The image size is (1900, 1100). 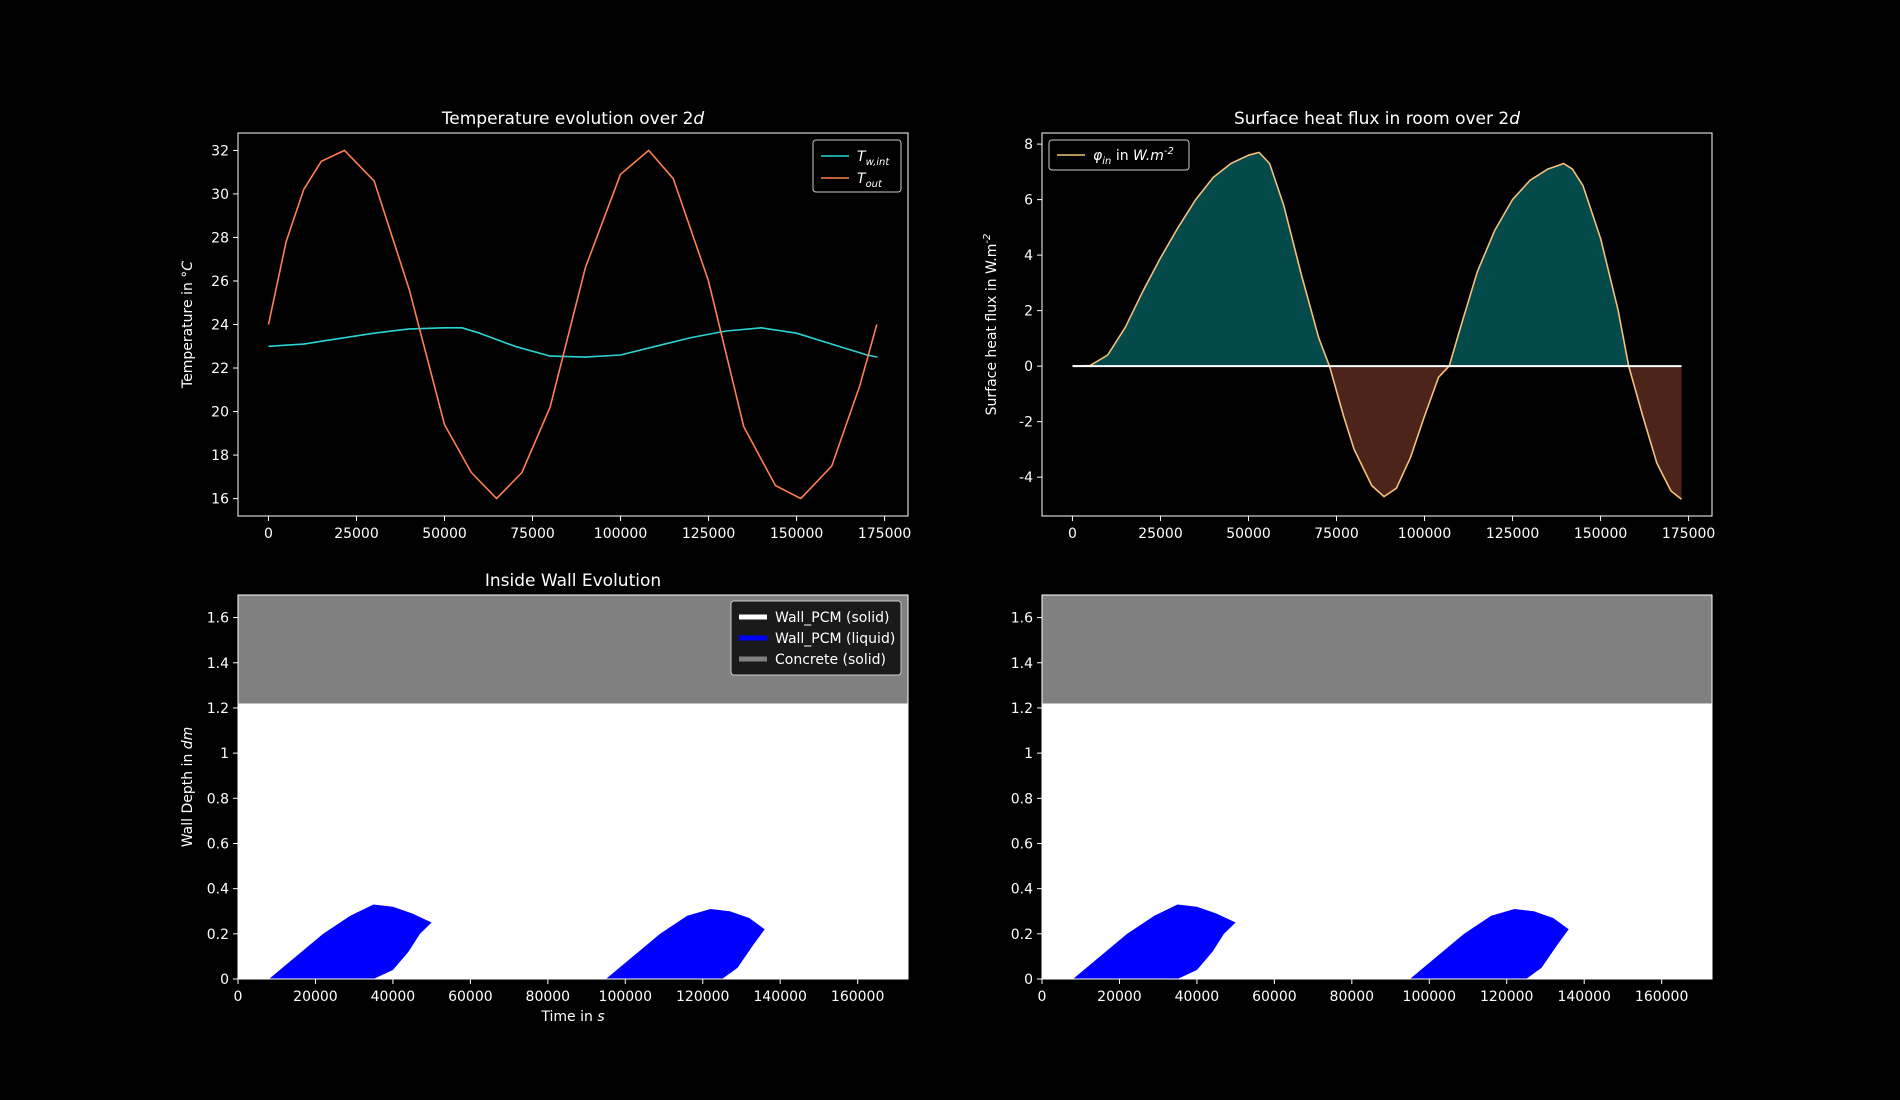 What do you see at coordinates (572, 1017) in the screenshot?
I see `x-axis-label: Time in s` at bounding box center [572, 1017].